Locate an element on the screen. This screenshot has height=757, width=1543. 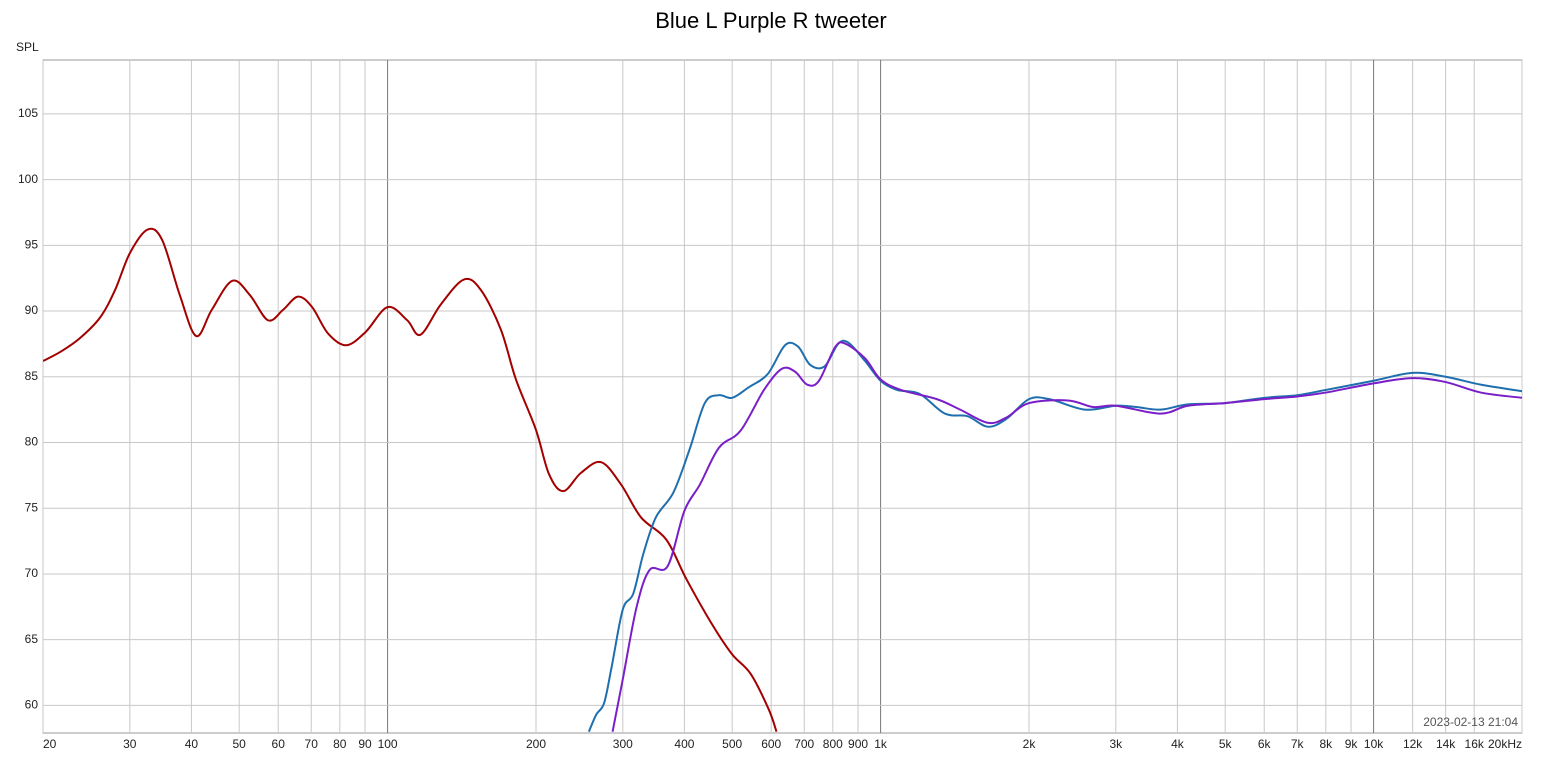
x-tick-label: 100 is located at coordinates (388, 744).